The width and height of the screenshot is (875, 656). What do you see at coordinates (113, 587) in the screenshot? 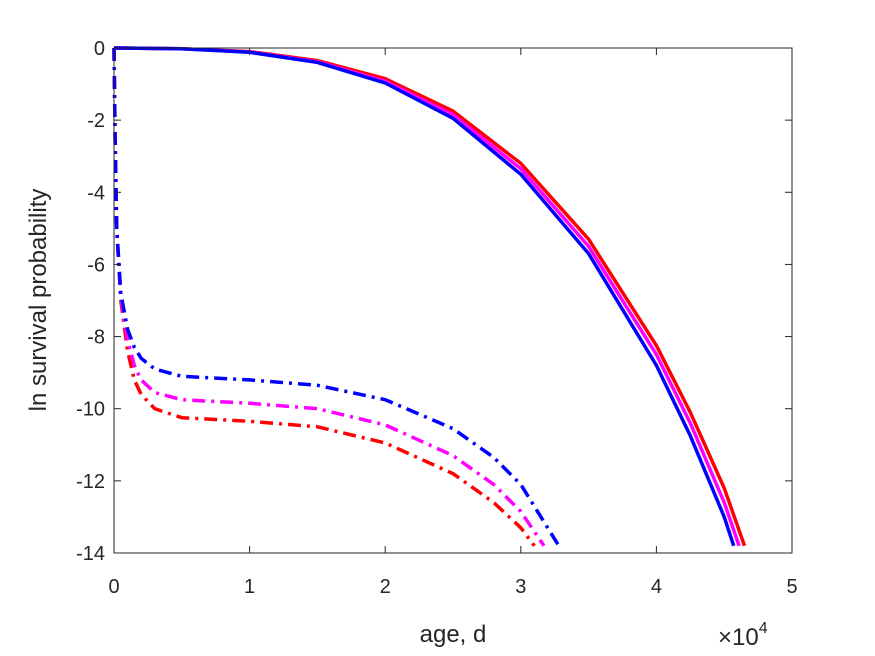
I see `x-tick-label: 0` at bounding box center [113, 587].